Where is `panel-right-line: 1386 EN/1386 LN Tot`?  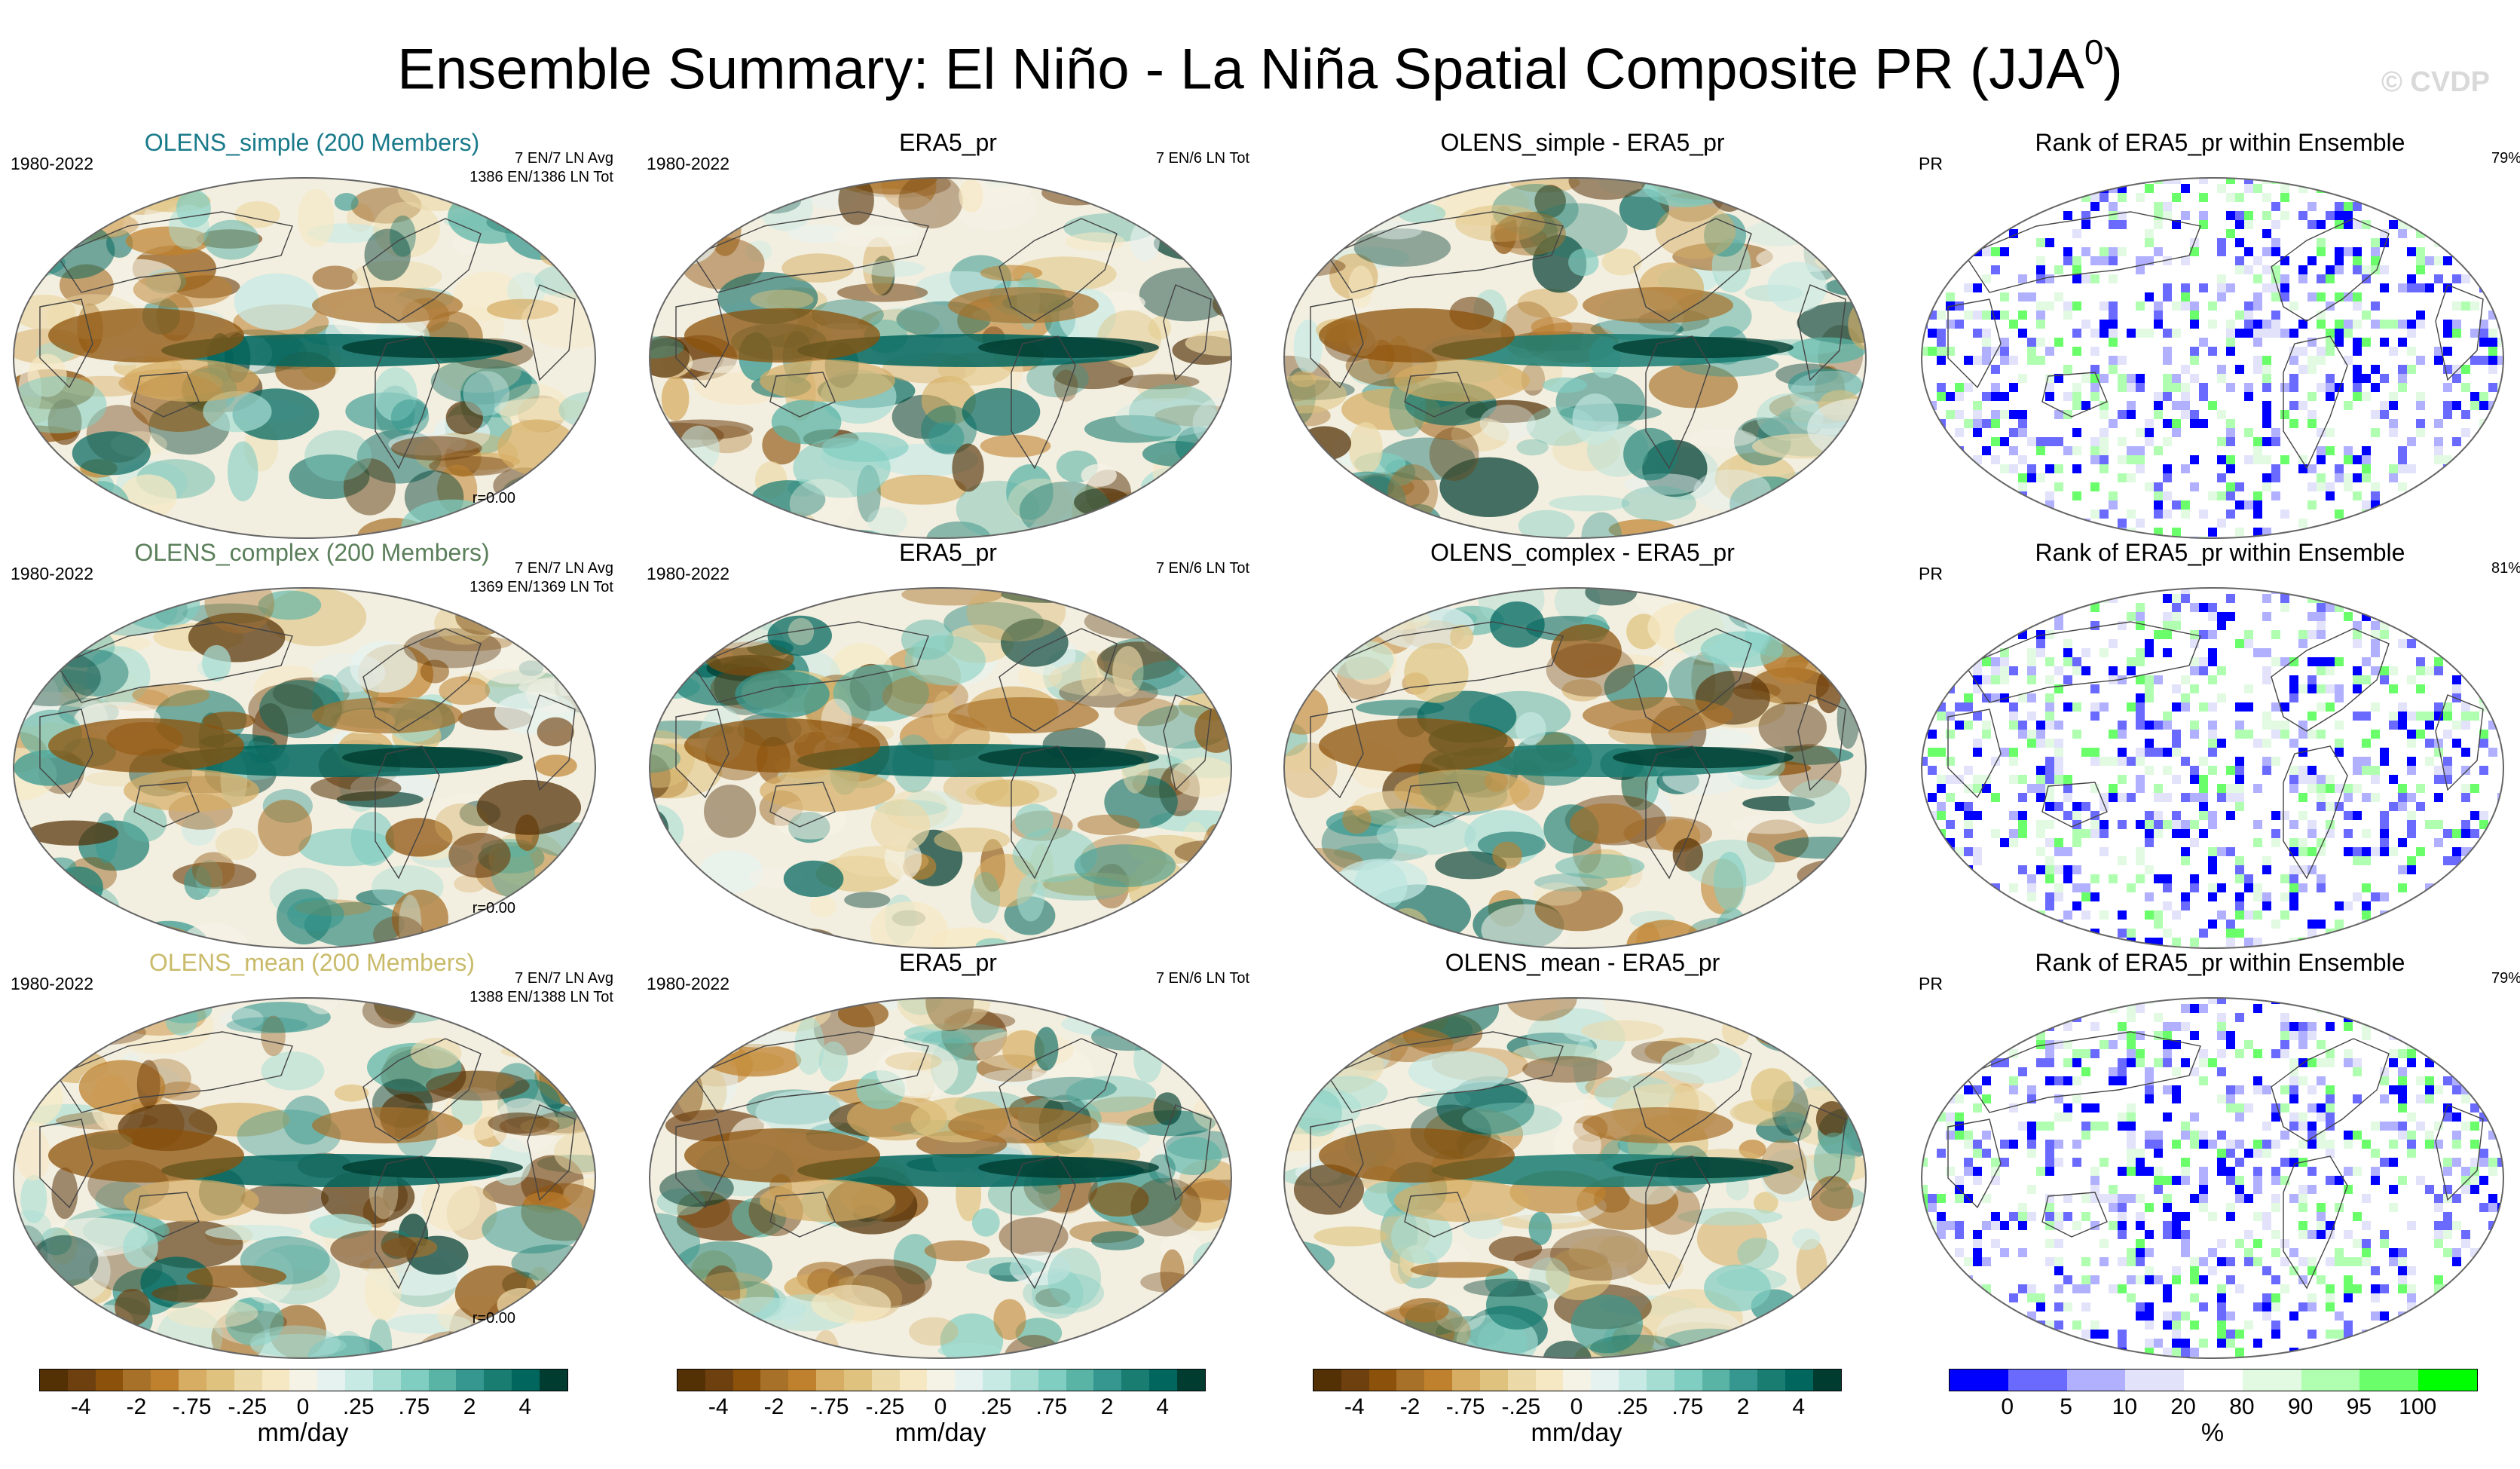
panel-right-line: 1386 EN/1386 LN Tot is located at coordinates (541, 177).